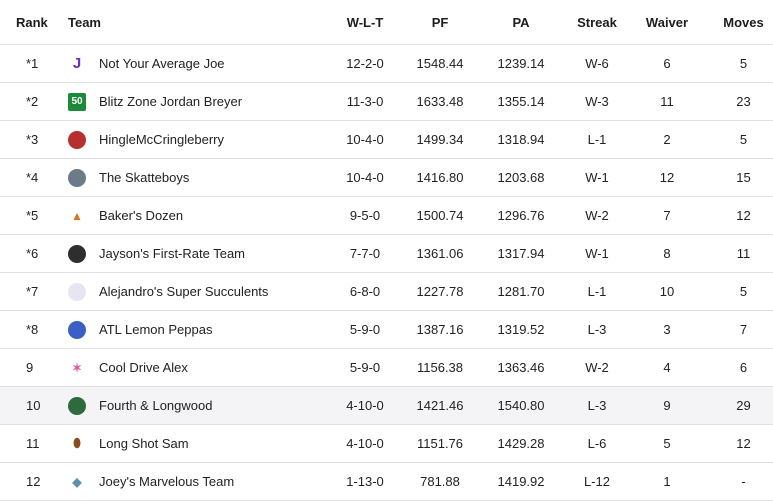 This screenshot has width=773, height=502. What do you see at coordinates (440, 405) in the screenshot?
I see `pf-cell: 1421.46` at bounding box center [440, 405].